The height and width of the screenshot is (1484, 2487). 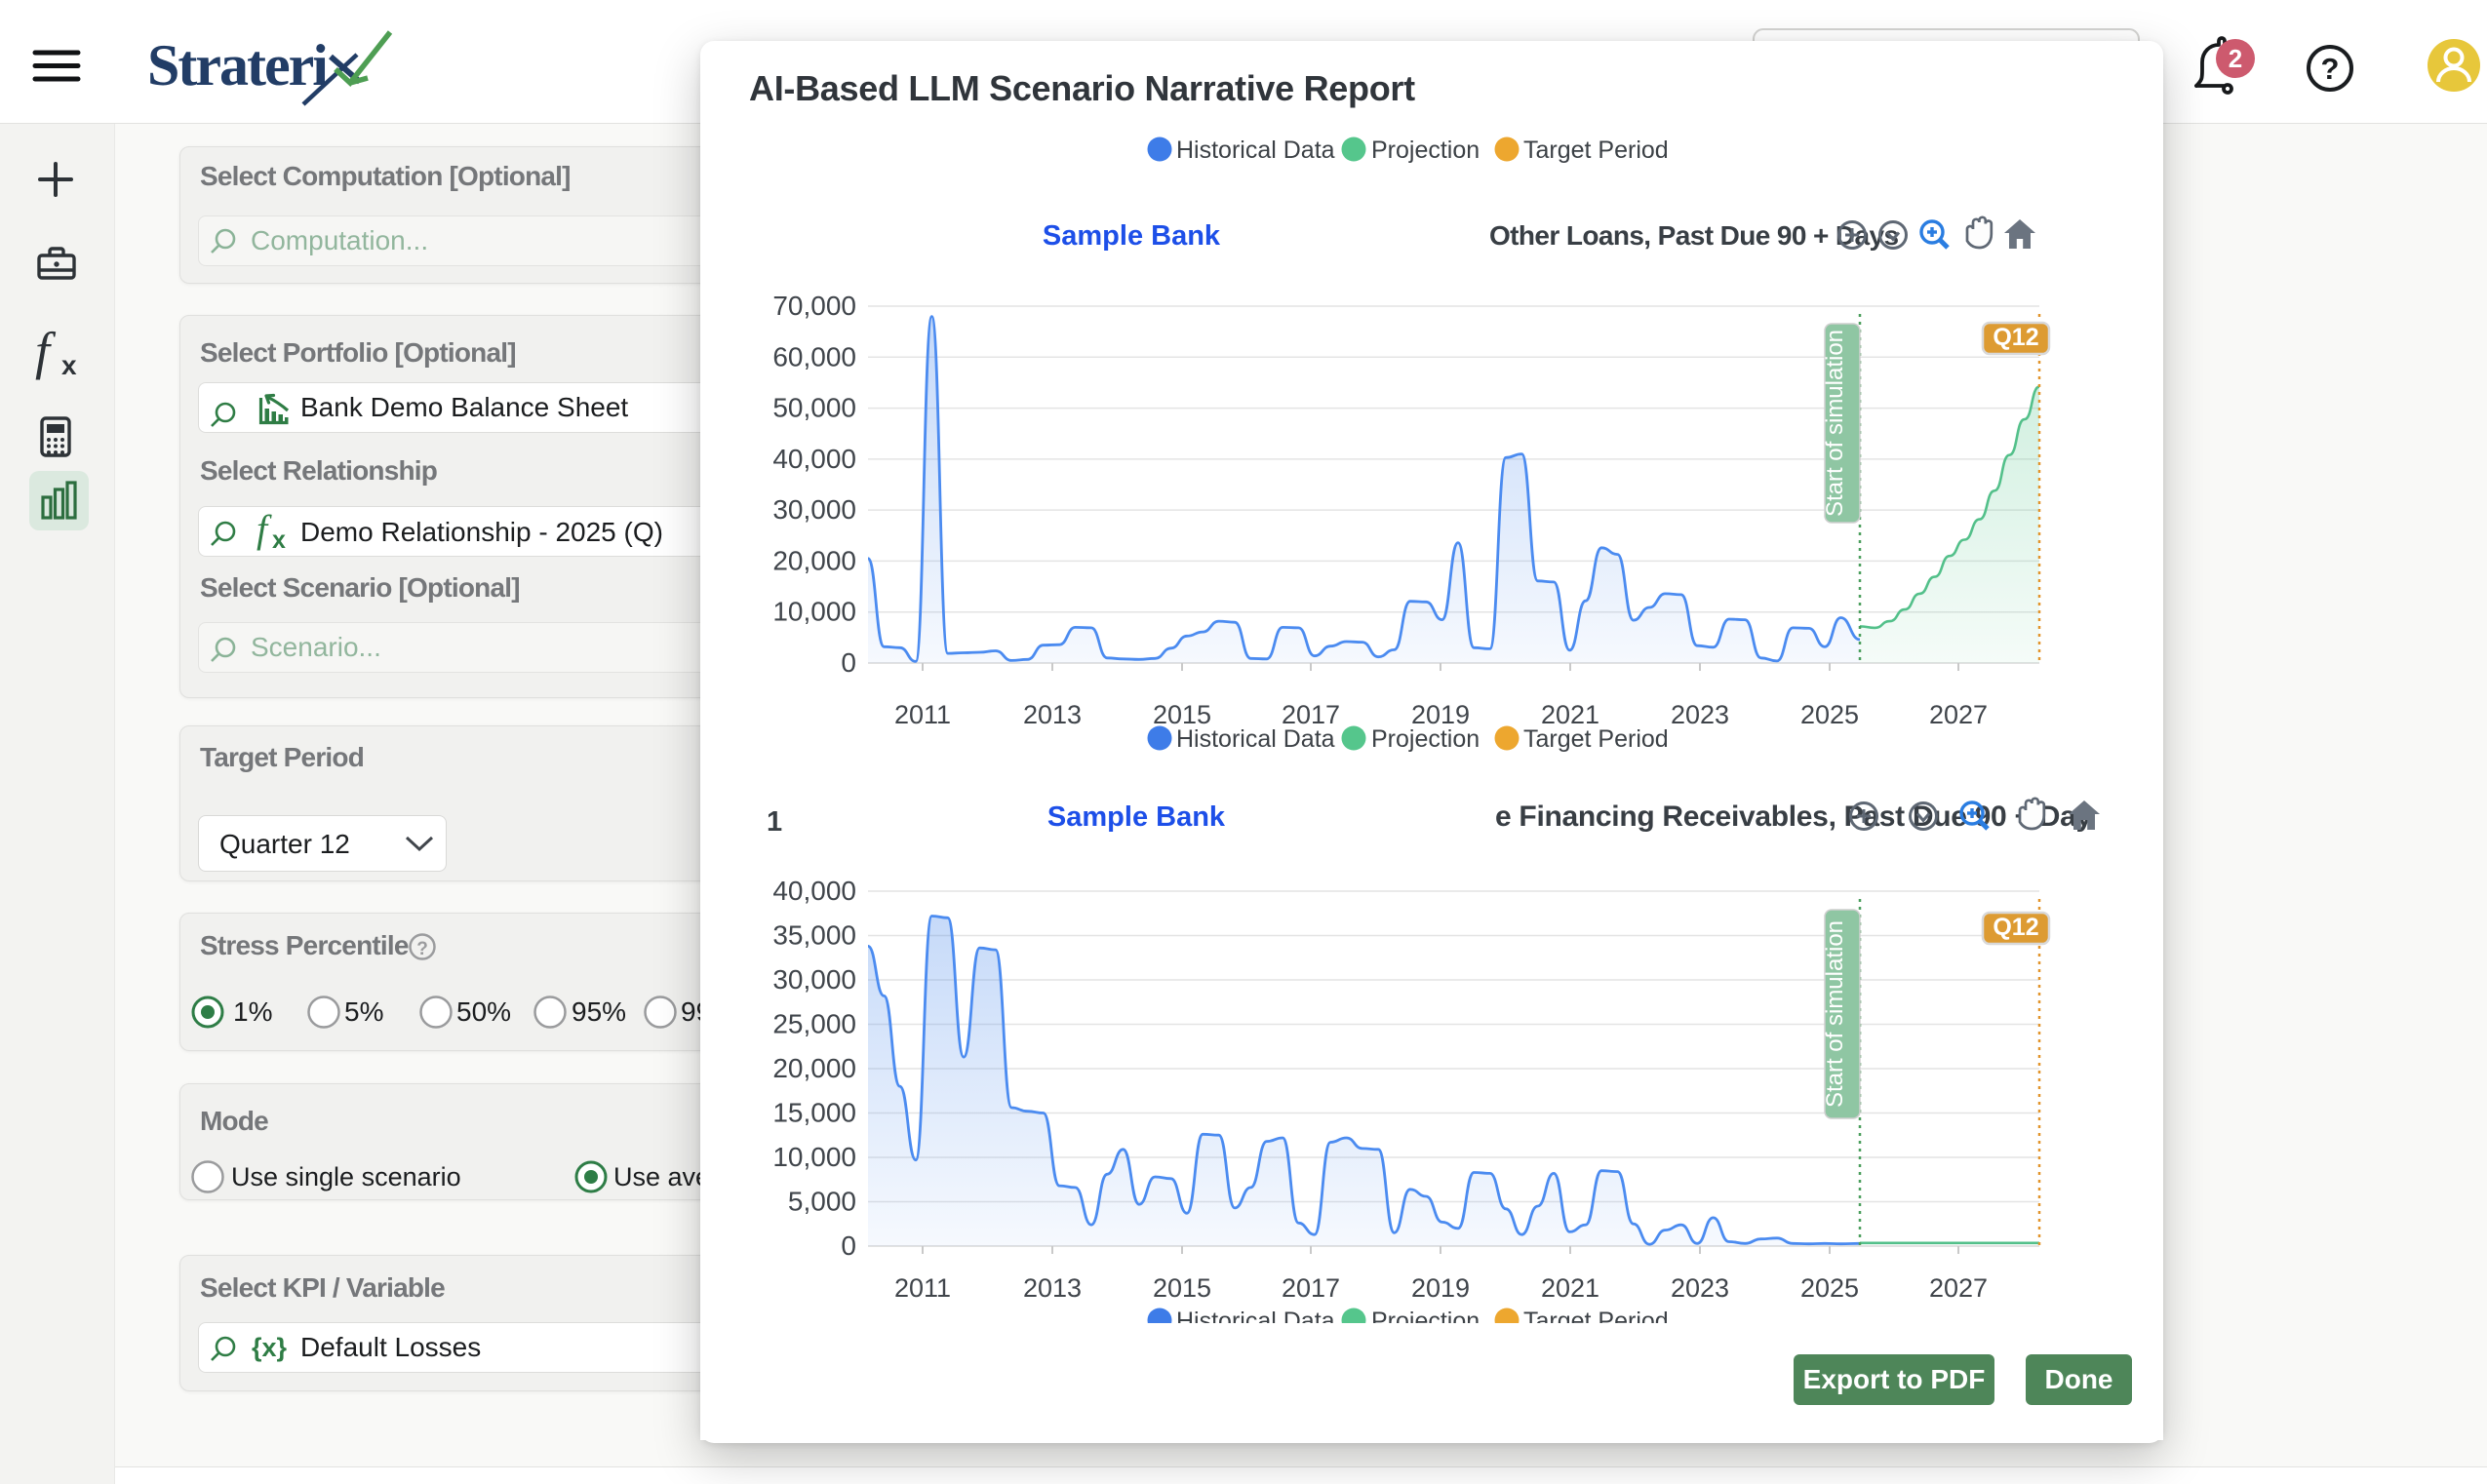 I want to click on svg-text: 50,000, so click(x=814, y=408).